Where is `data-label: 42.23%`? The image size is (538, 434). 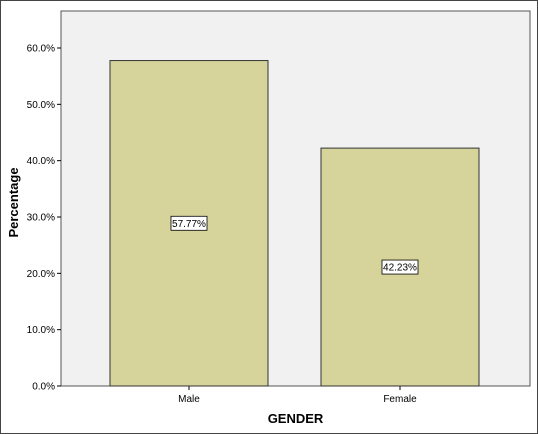
data-label: 42.23% is located at coordinates (400, 268).